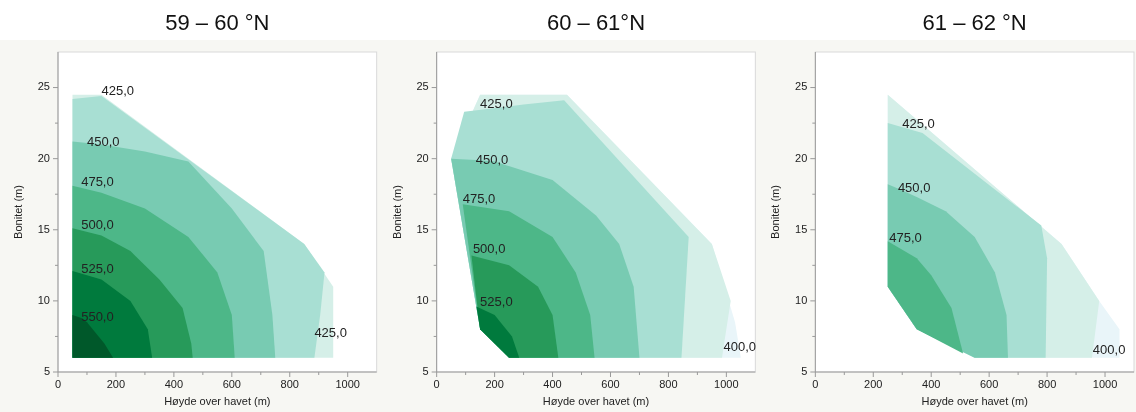 This screenshot has width=1136, height=412. What do you see at coordinates (97, 317) in the screenshot?
I see `annotation: 550,0` at bounding box center [97, 317].